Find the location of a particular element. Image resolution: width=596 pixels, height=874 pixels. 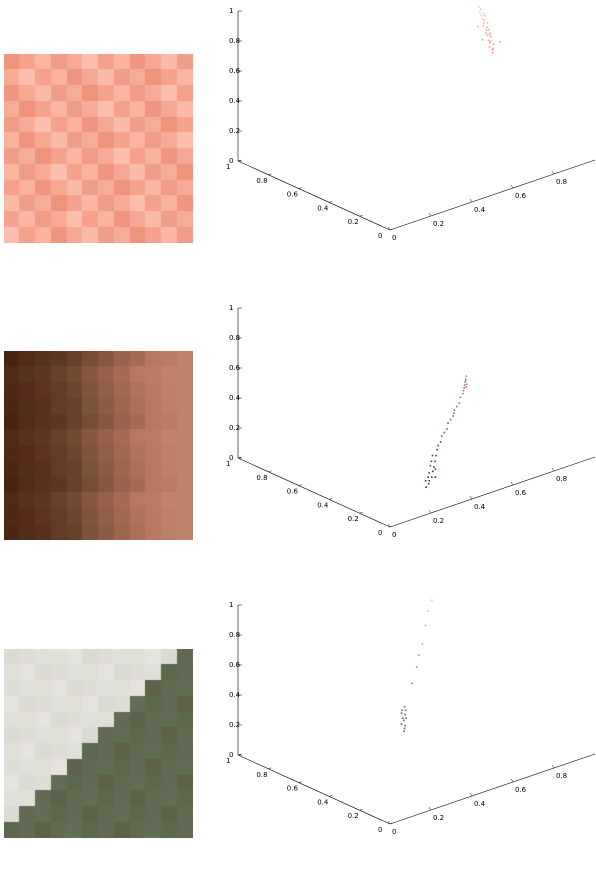

x-tick-label: 0.2 is located at coordinates (438, 818).